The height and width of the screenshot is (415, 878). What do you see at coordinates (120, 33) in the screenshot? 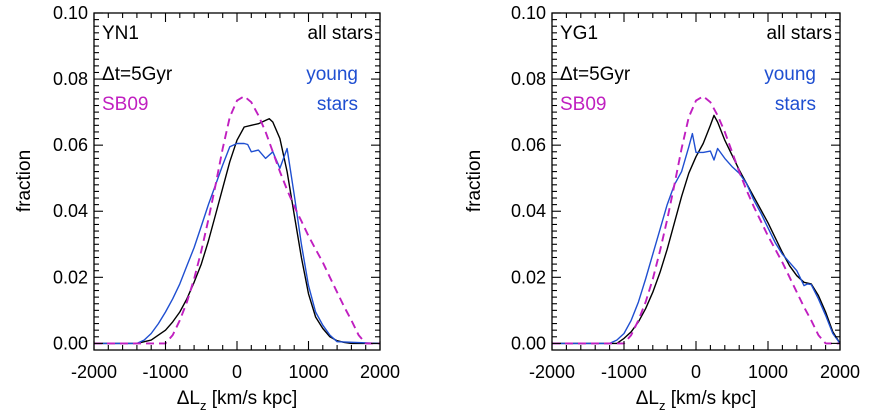
I see `panel-label-left: YN1` at bounding box center [120, 33].